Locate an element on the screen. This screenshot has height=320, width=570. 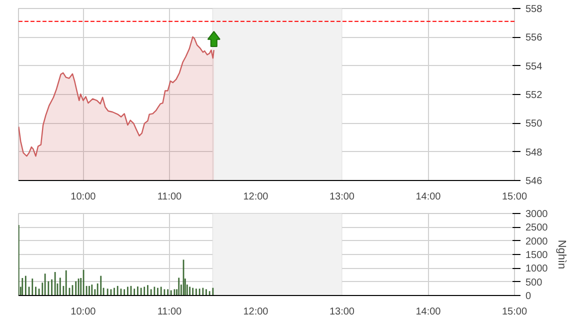
y-tick-label: 546 is located at coordinates (534, 181).